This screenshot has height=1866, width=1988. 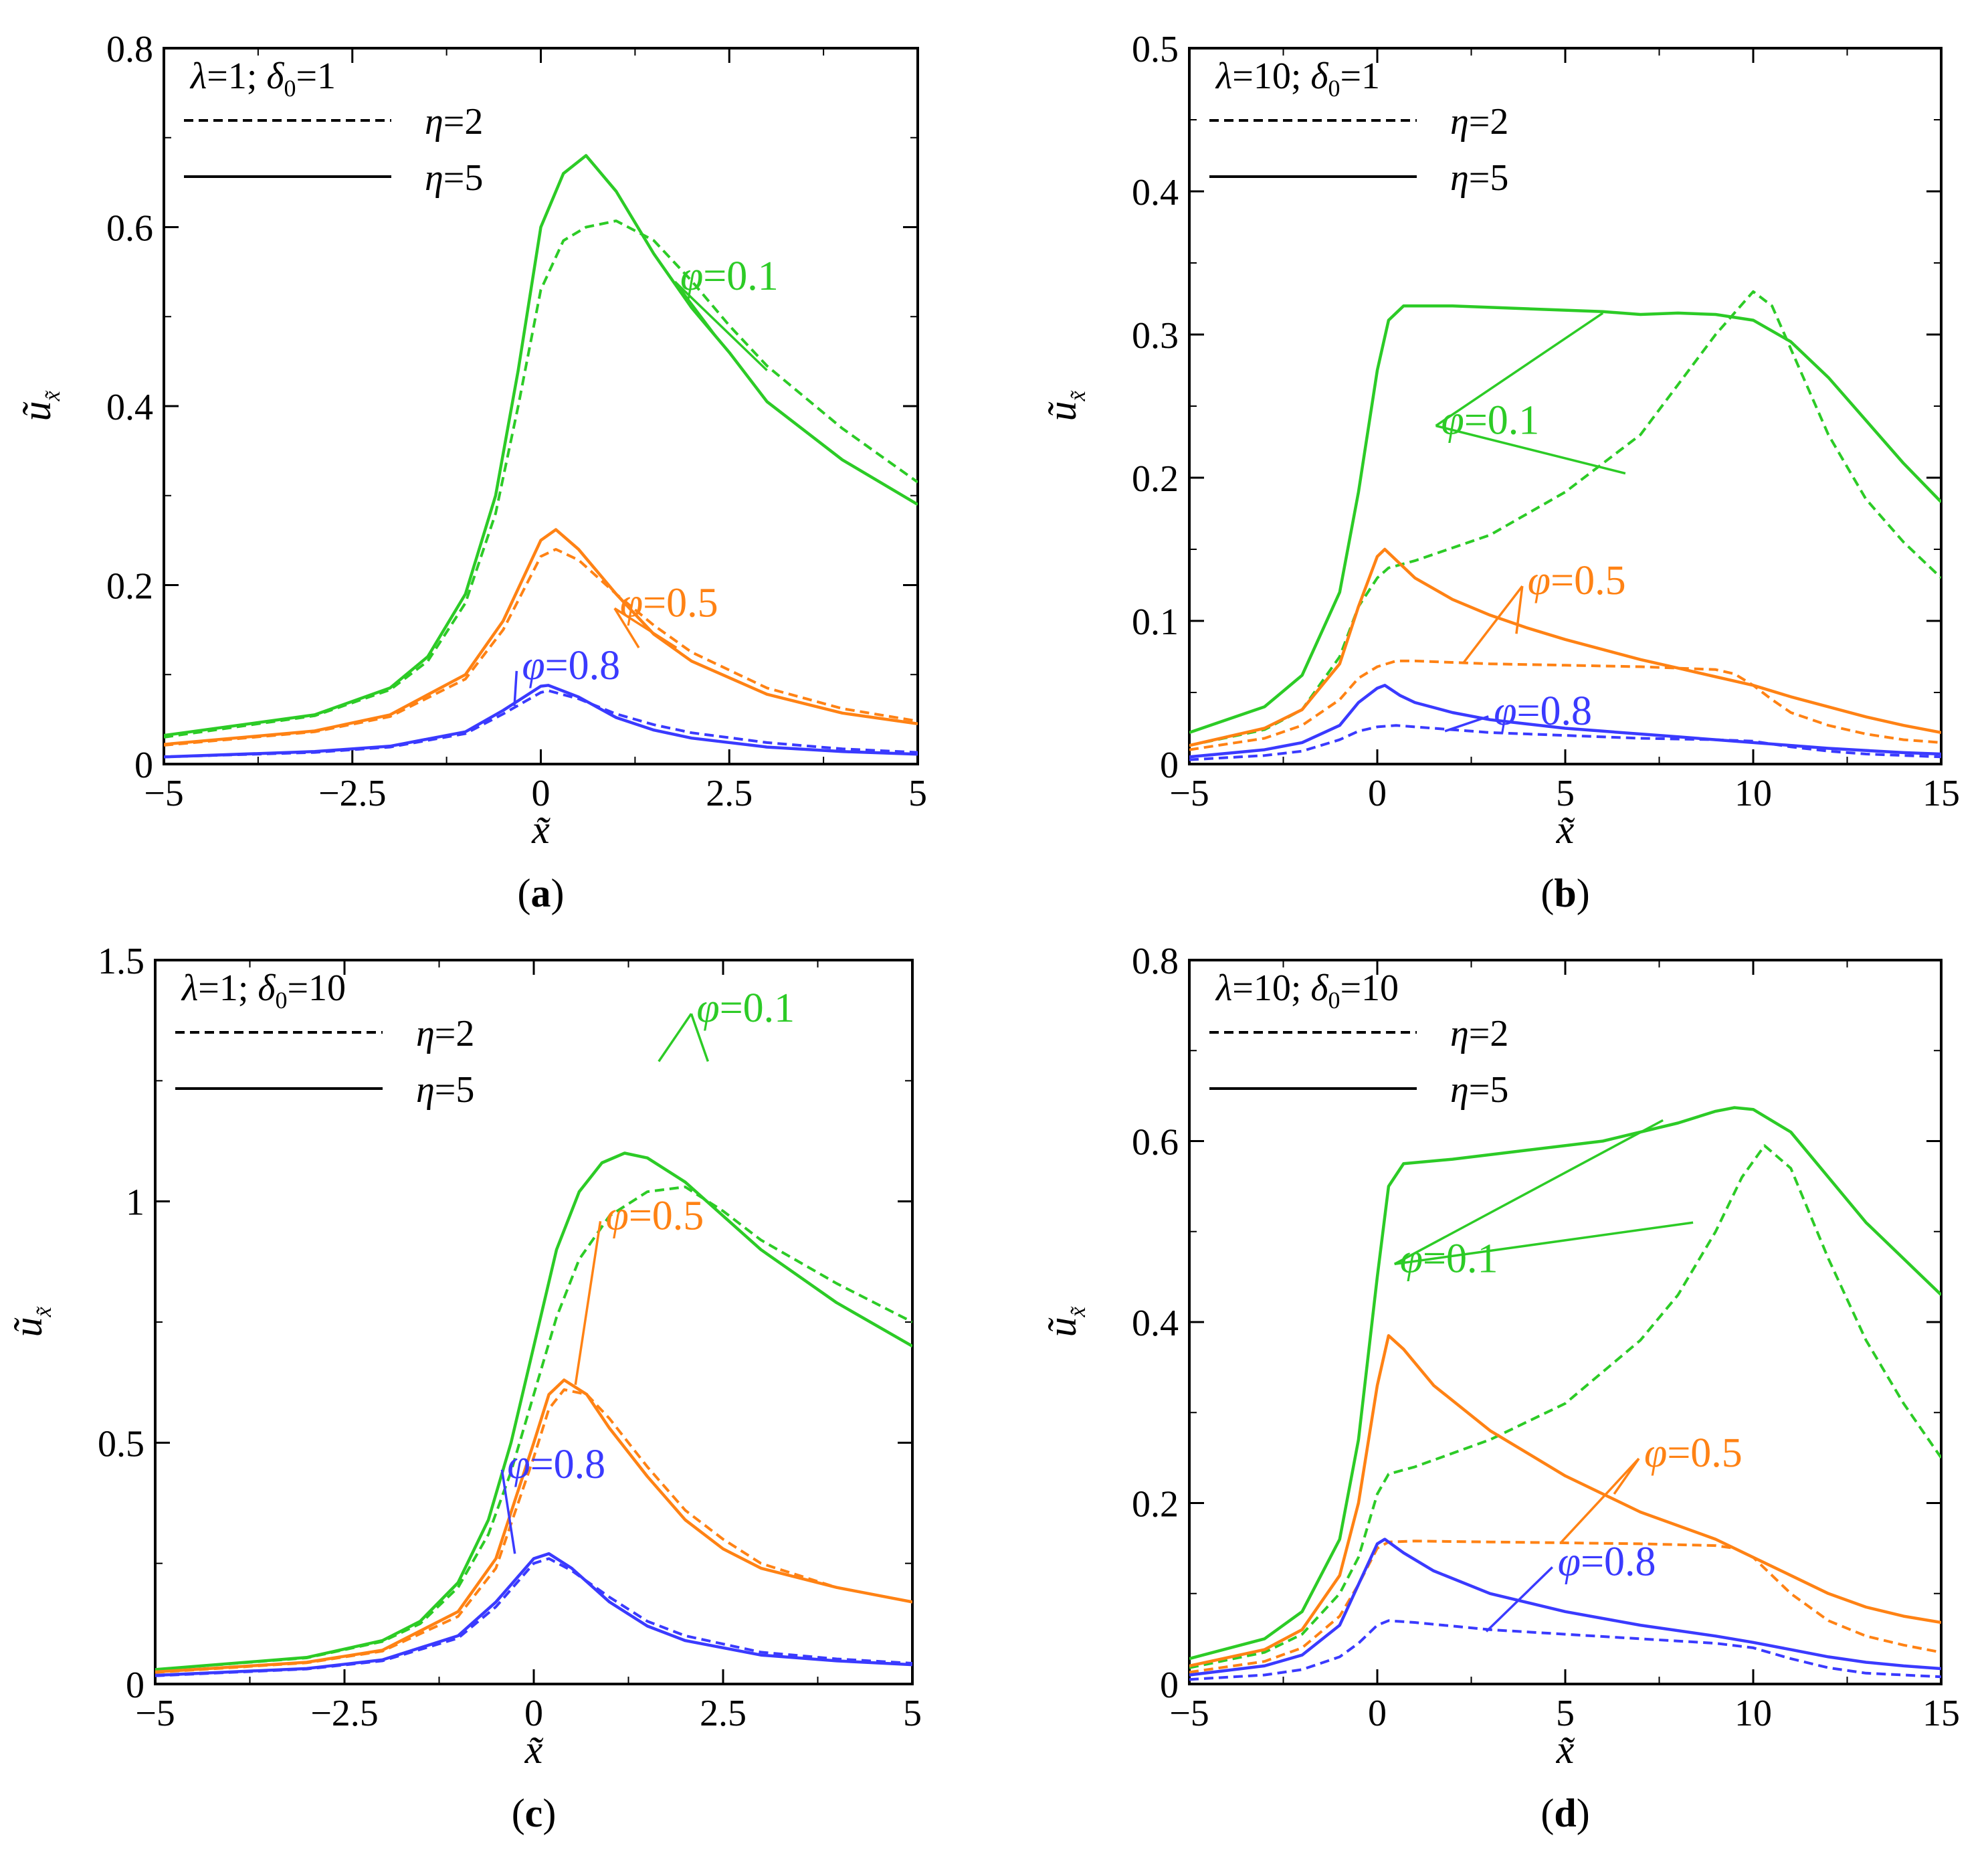 I want to click on panel-label: (b), so click(x=1564, y=893).